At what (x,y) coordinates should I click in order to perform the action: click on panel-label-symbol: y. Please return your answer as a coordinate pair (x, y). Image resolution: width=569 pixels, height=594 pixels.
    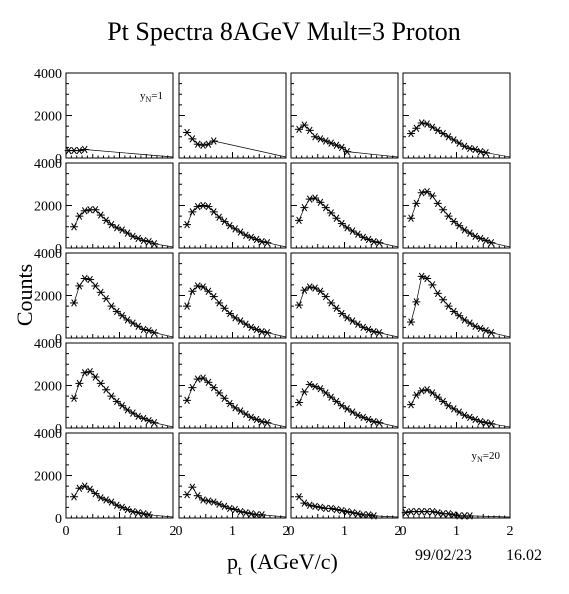
    Looking at the image, I should click on (475, 456).